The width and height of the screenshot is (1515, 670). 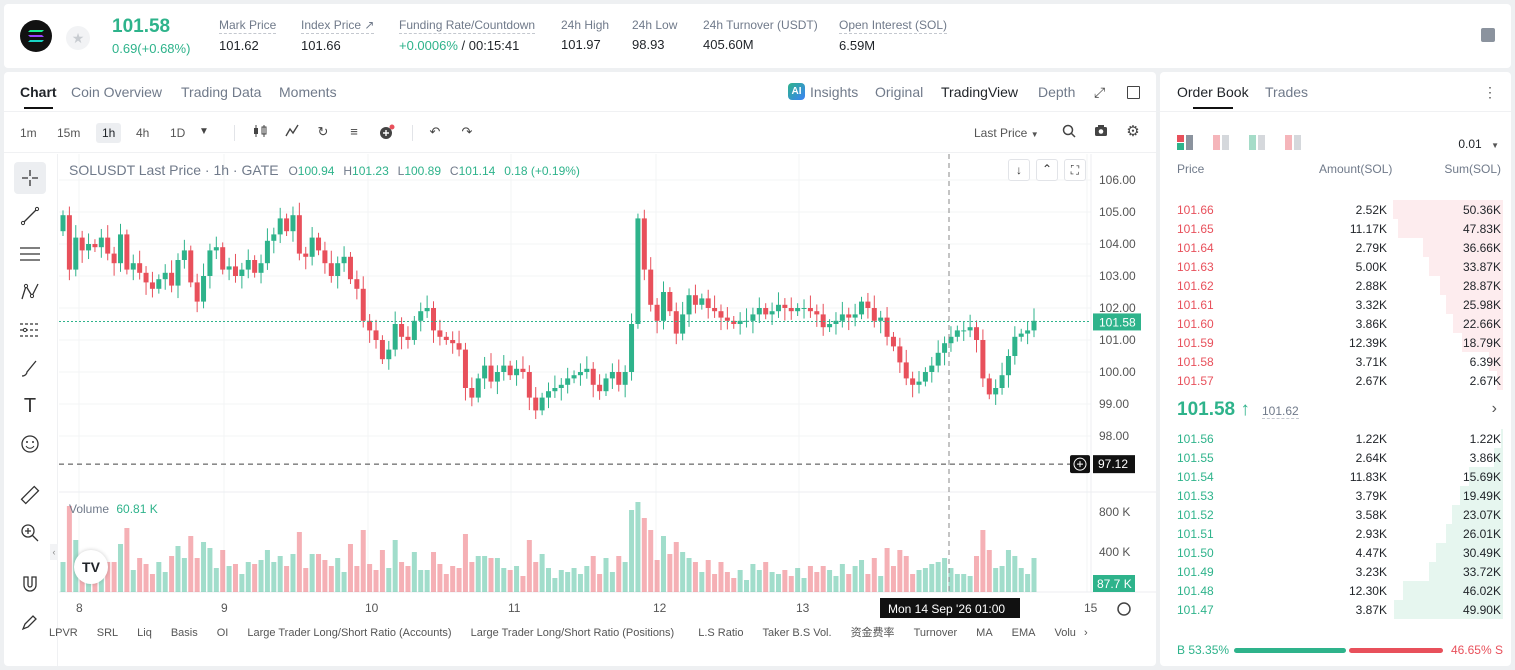 I want to click on camera-icon, so click(x=1101, y=132).